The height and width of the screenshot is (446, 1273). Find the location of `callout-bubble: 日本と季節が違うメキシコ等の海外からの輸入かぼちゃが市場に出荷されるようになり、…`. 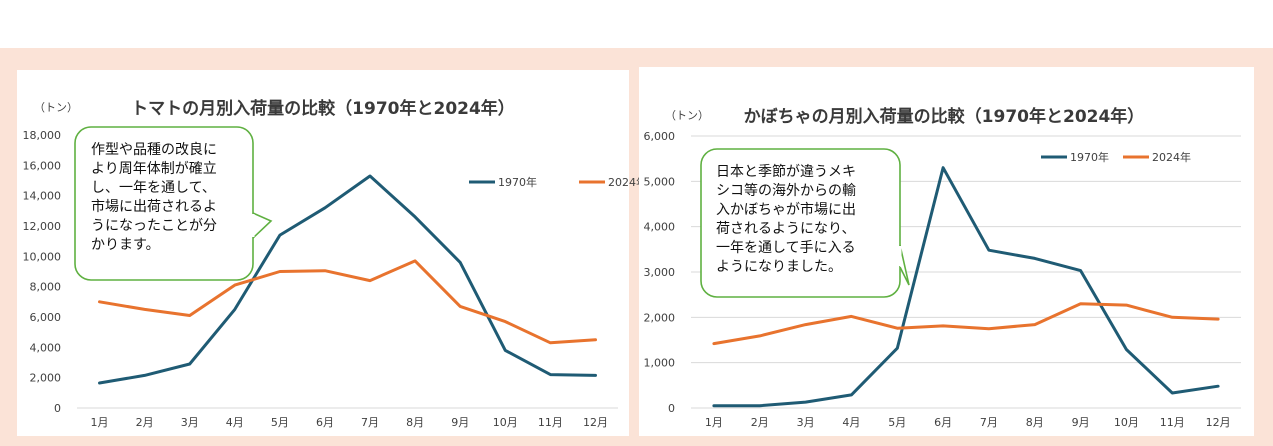

callout-bubble: 日本と季節が違うメキシコ等の海外からの輸入かぼちゃが市場に出荷されるようになり、… is located at coordinates (805, 223).